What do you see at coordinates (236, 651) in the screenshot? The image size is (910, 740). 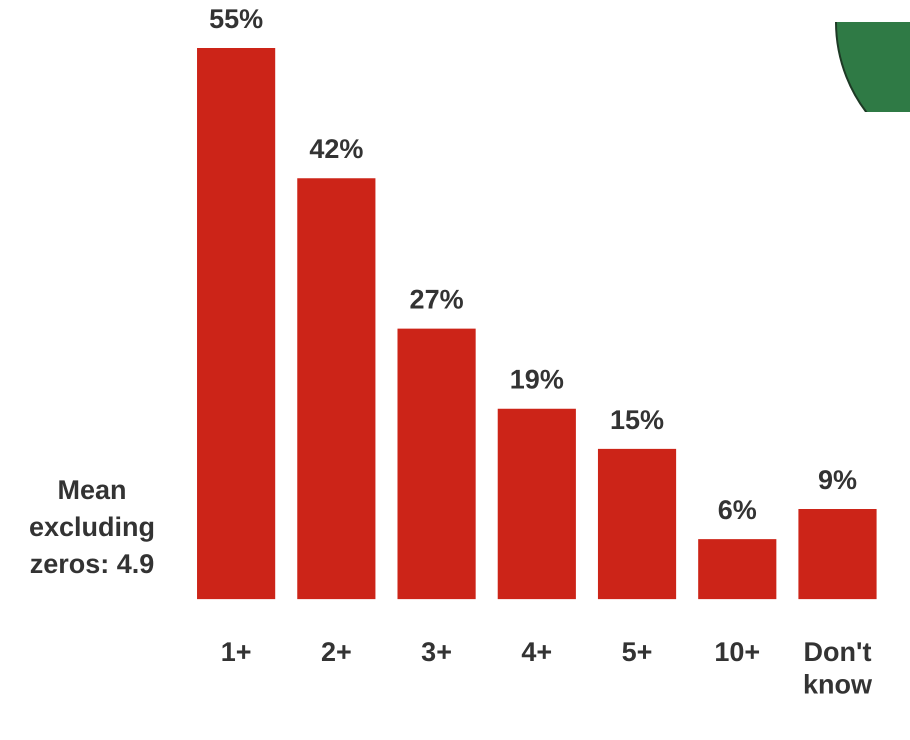 I see `x-tick-label: 1+` at bounding box center [236, 651].